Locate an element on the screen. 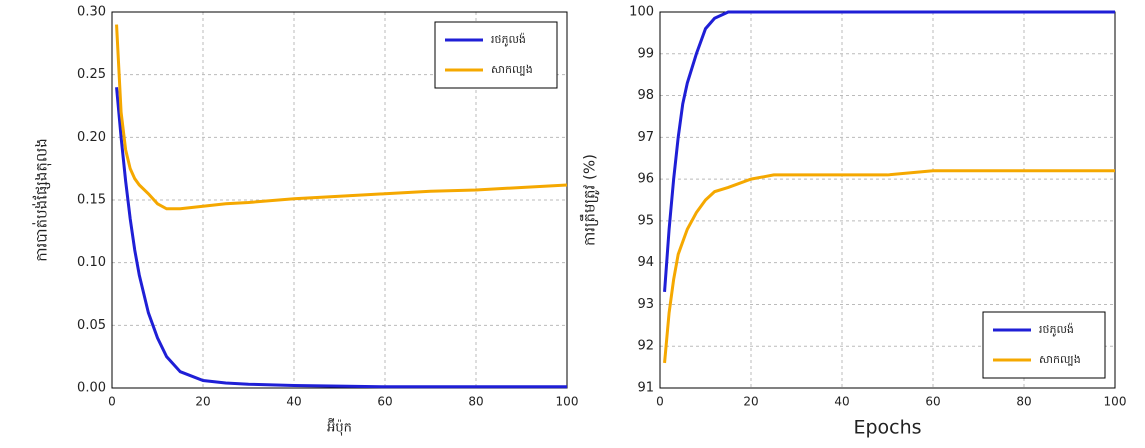 The width and height of the screenshot is (1145, 448). y-tick-label: 100 is located at coordinates (641, 12).